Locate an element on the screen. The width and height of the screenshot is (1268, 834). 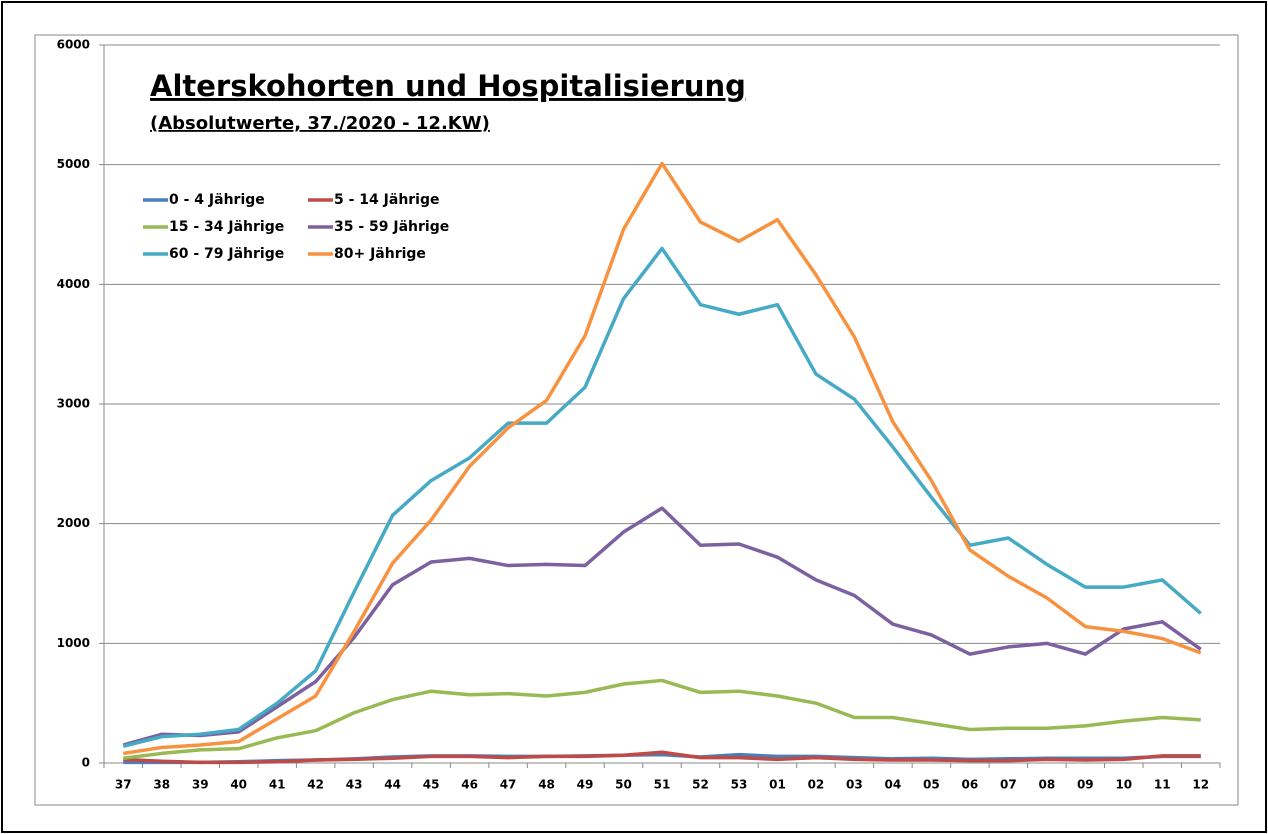
x-tick-label: 03 is located at coordinates (854, 785).